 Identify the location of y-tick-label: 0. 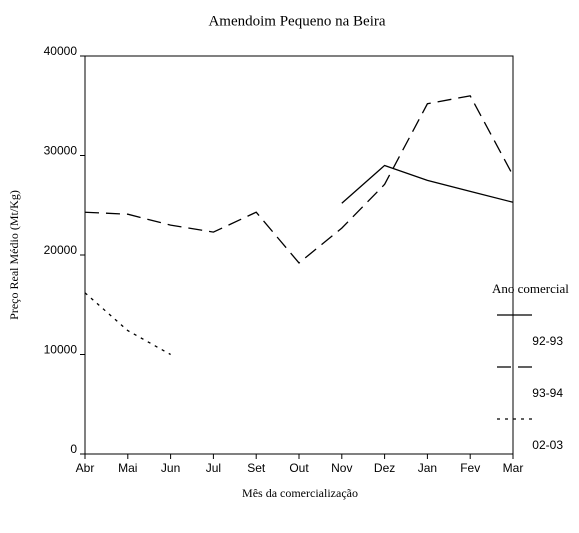
(73, 449).